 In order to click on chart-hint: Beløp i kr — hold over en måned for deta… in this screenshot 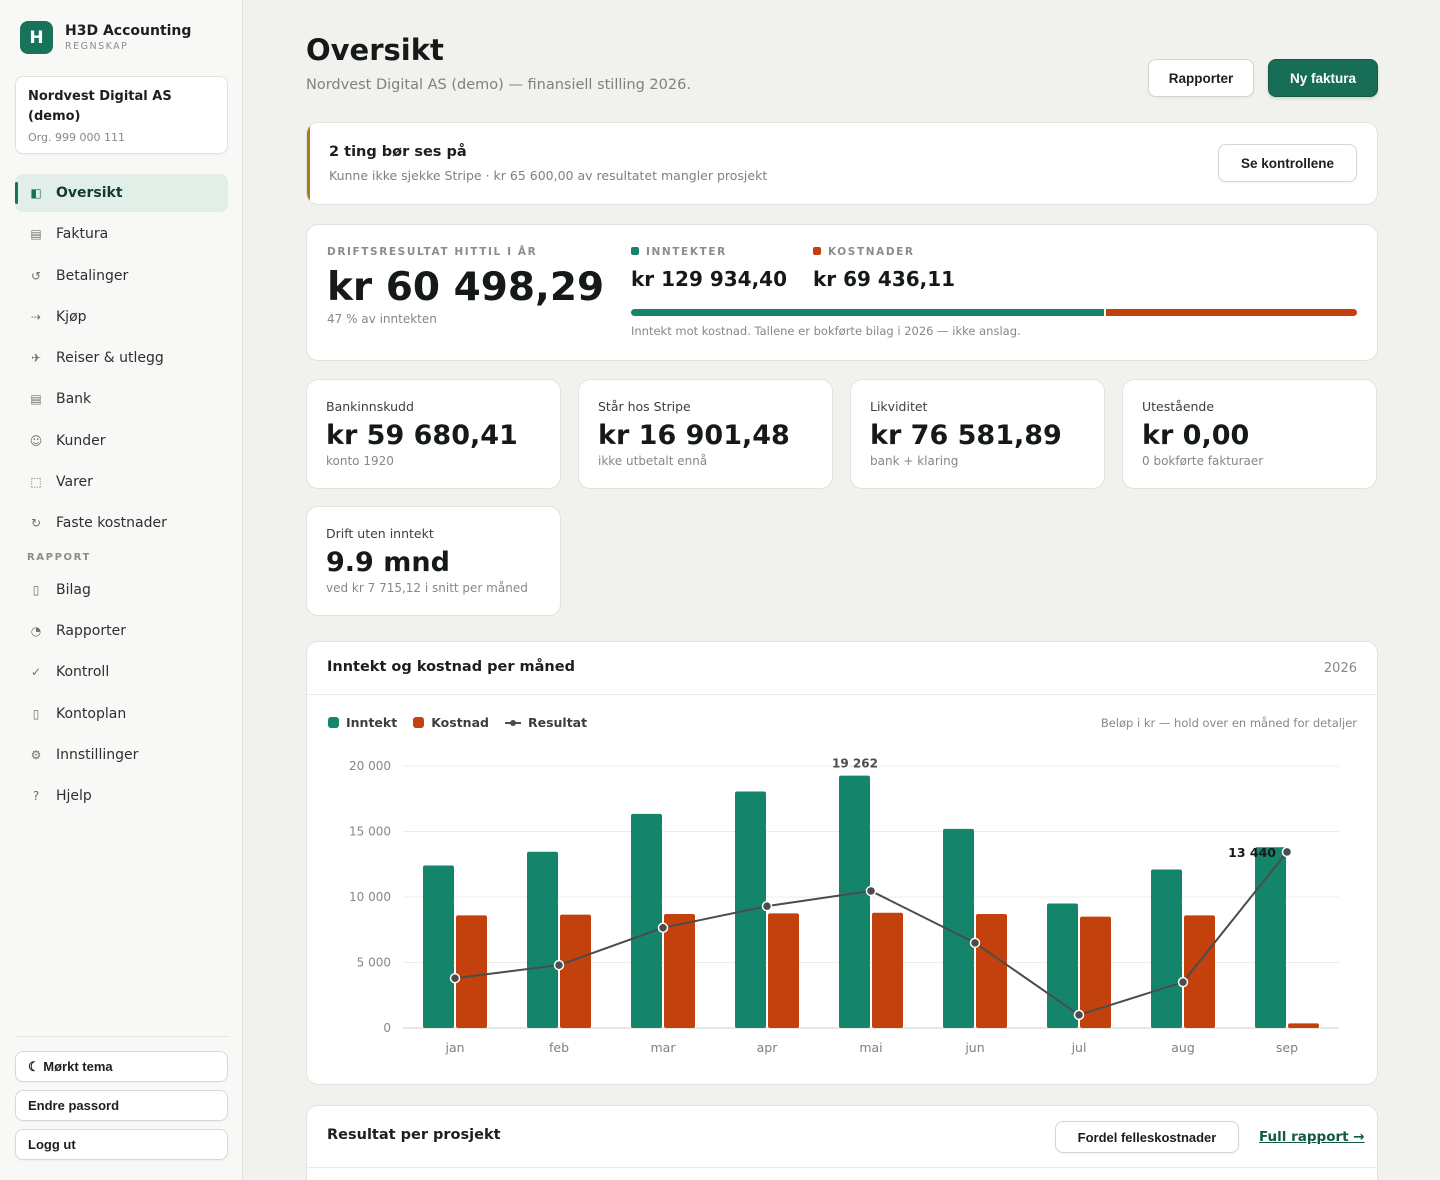, I will do `click(1228, 723)`.